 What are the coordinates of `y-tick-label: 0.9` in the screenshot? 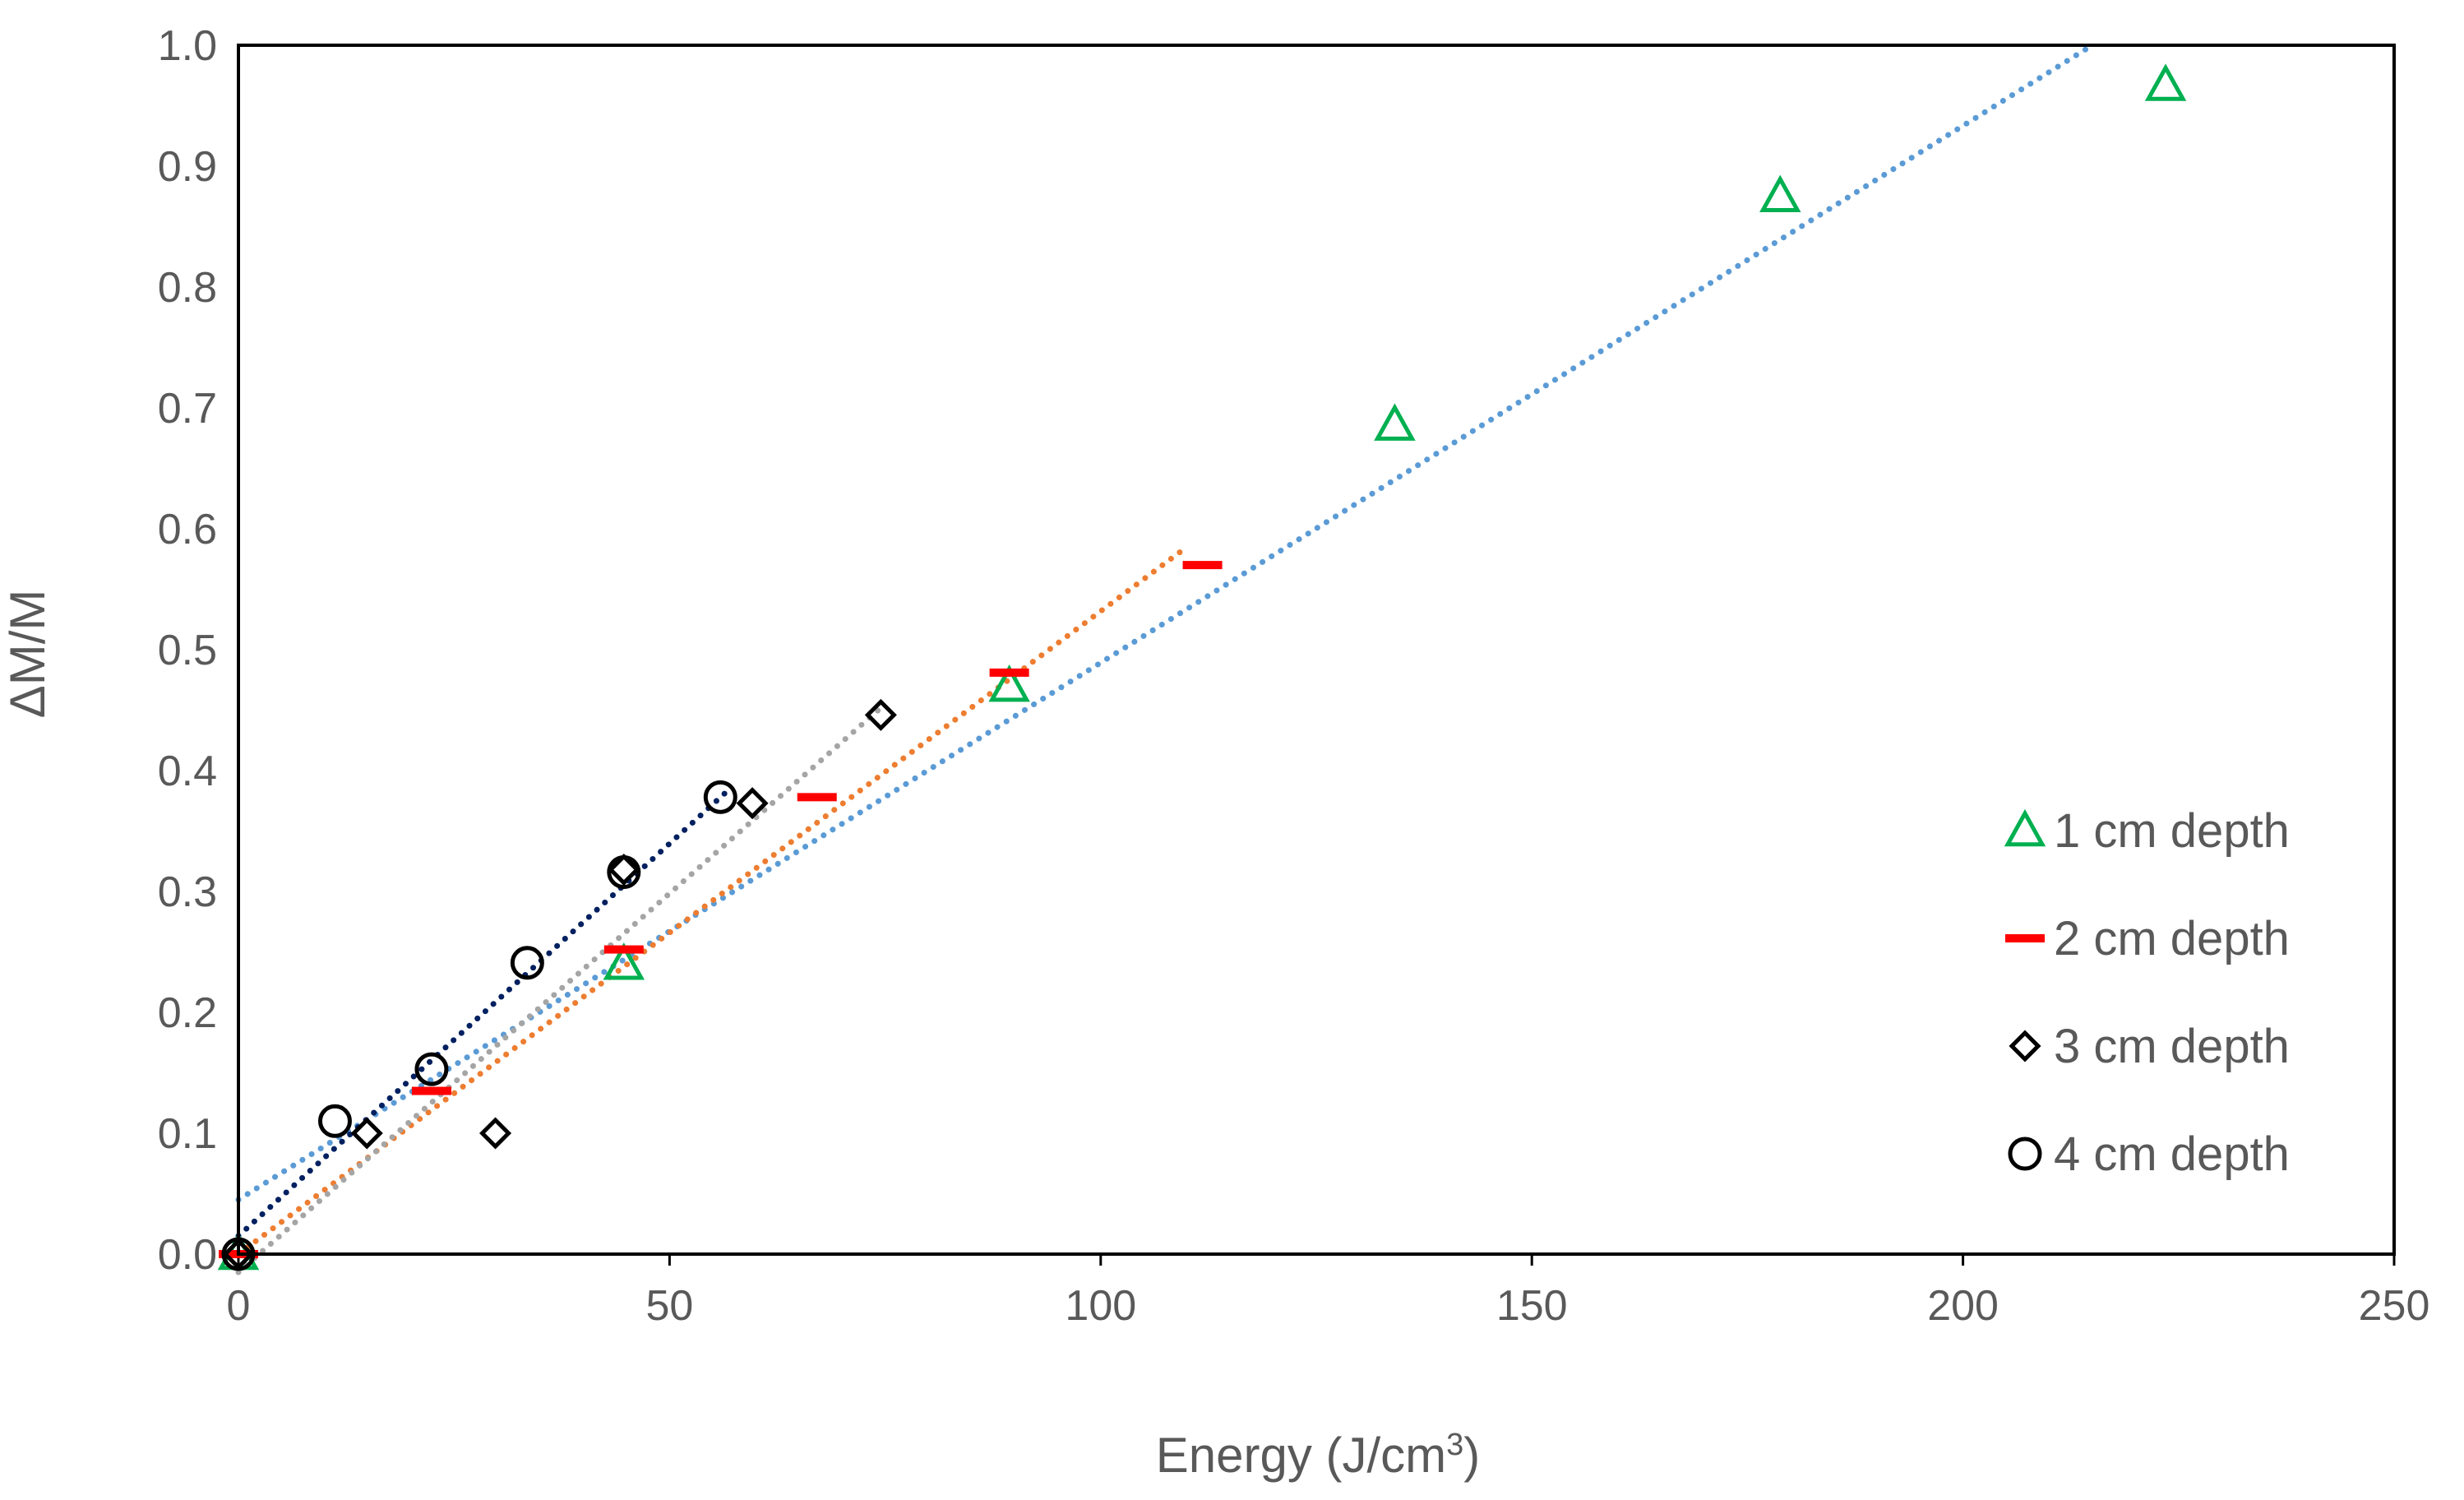 It's located at (188, 167).